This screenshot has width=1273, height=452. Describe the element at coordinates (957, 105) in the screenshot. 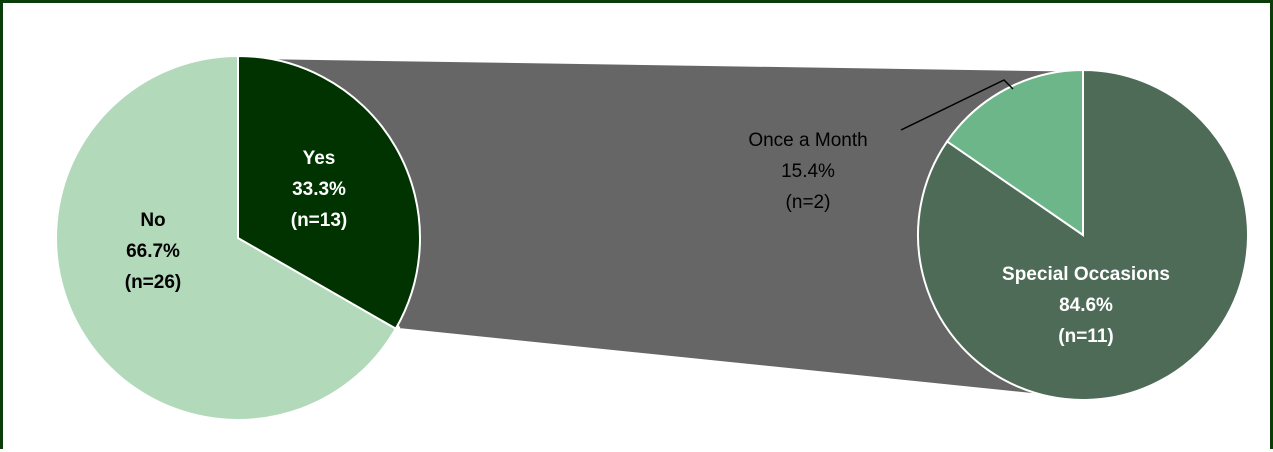

I see `leader-line-once-a-month` at that location.